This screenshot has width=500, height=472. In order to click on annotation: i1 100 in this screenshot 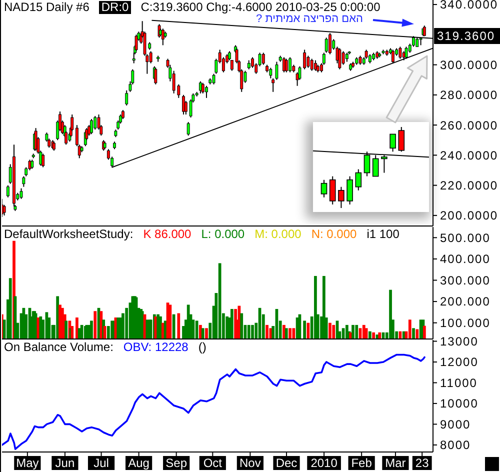, I will do `click(383, 234)`.